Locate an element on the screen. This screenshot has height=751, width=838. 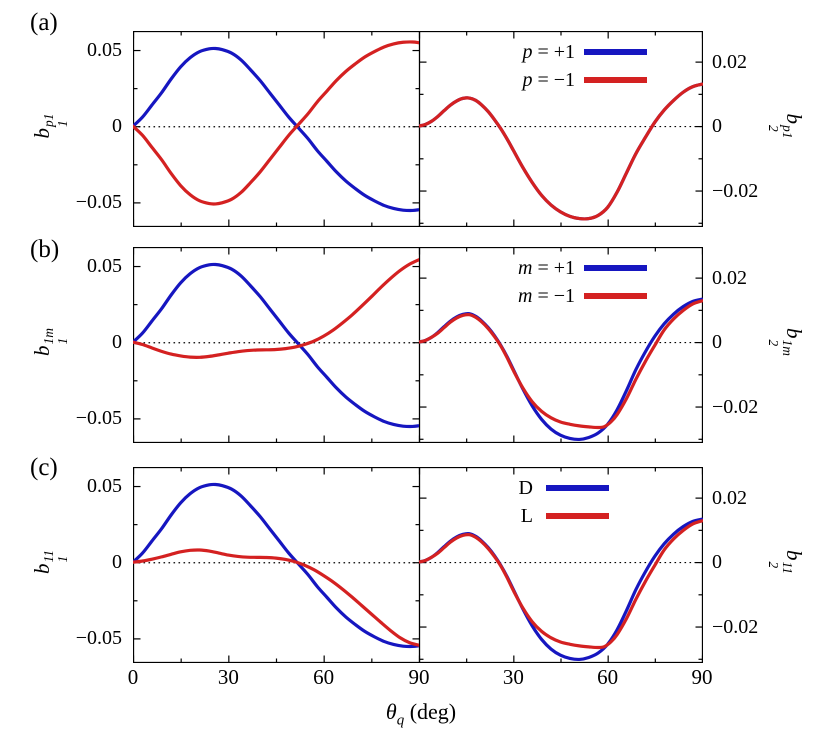
curve-b_left-blue is located at coordinates (276, 345).